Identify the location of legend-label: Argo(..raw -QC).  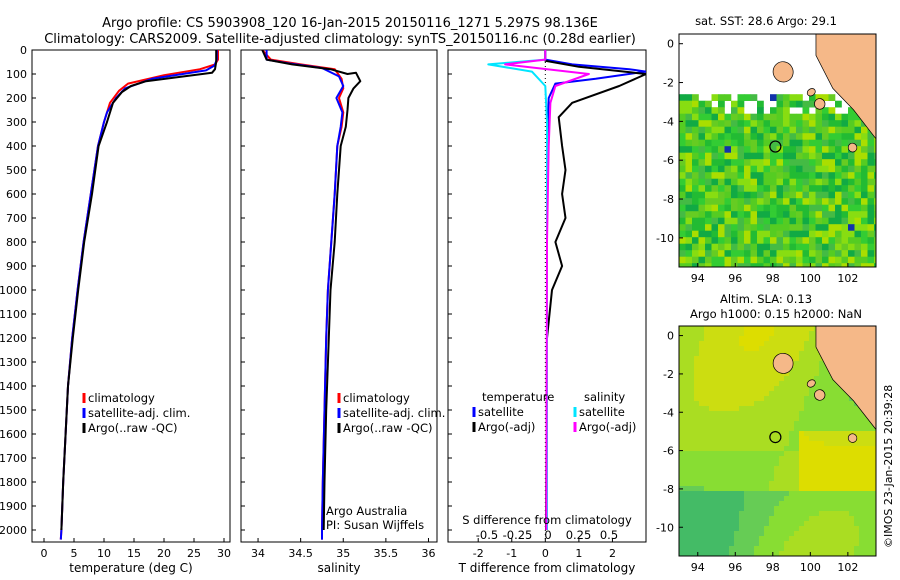
(388, 428).